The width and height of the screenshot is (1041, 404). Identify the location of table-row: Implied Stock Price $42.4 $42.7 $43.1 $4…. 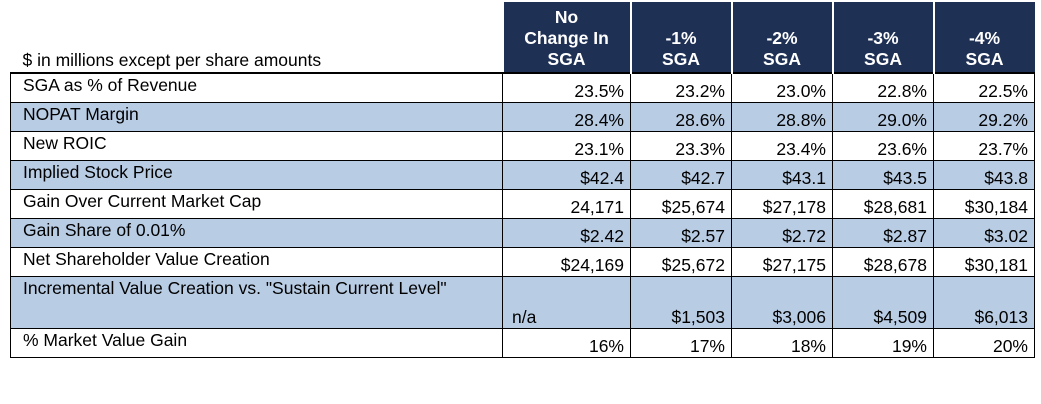
(522, 174).